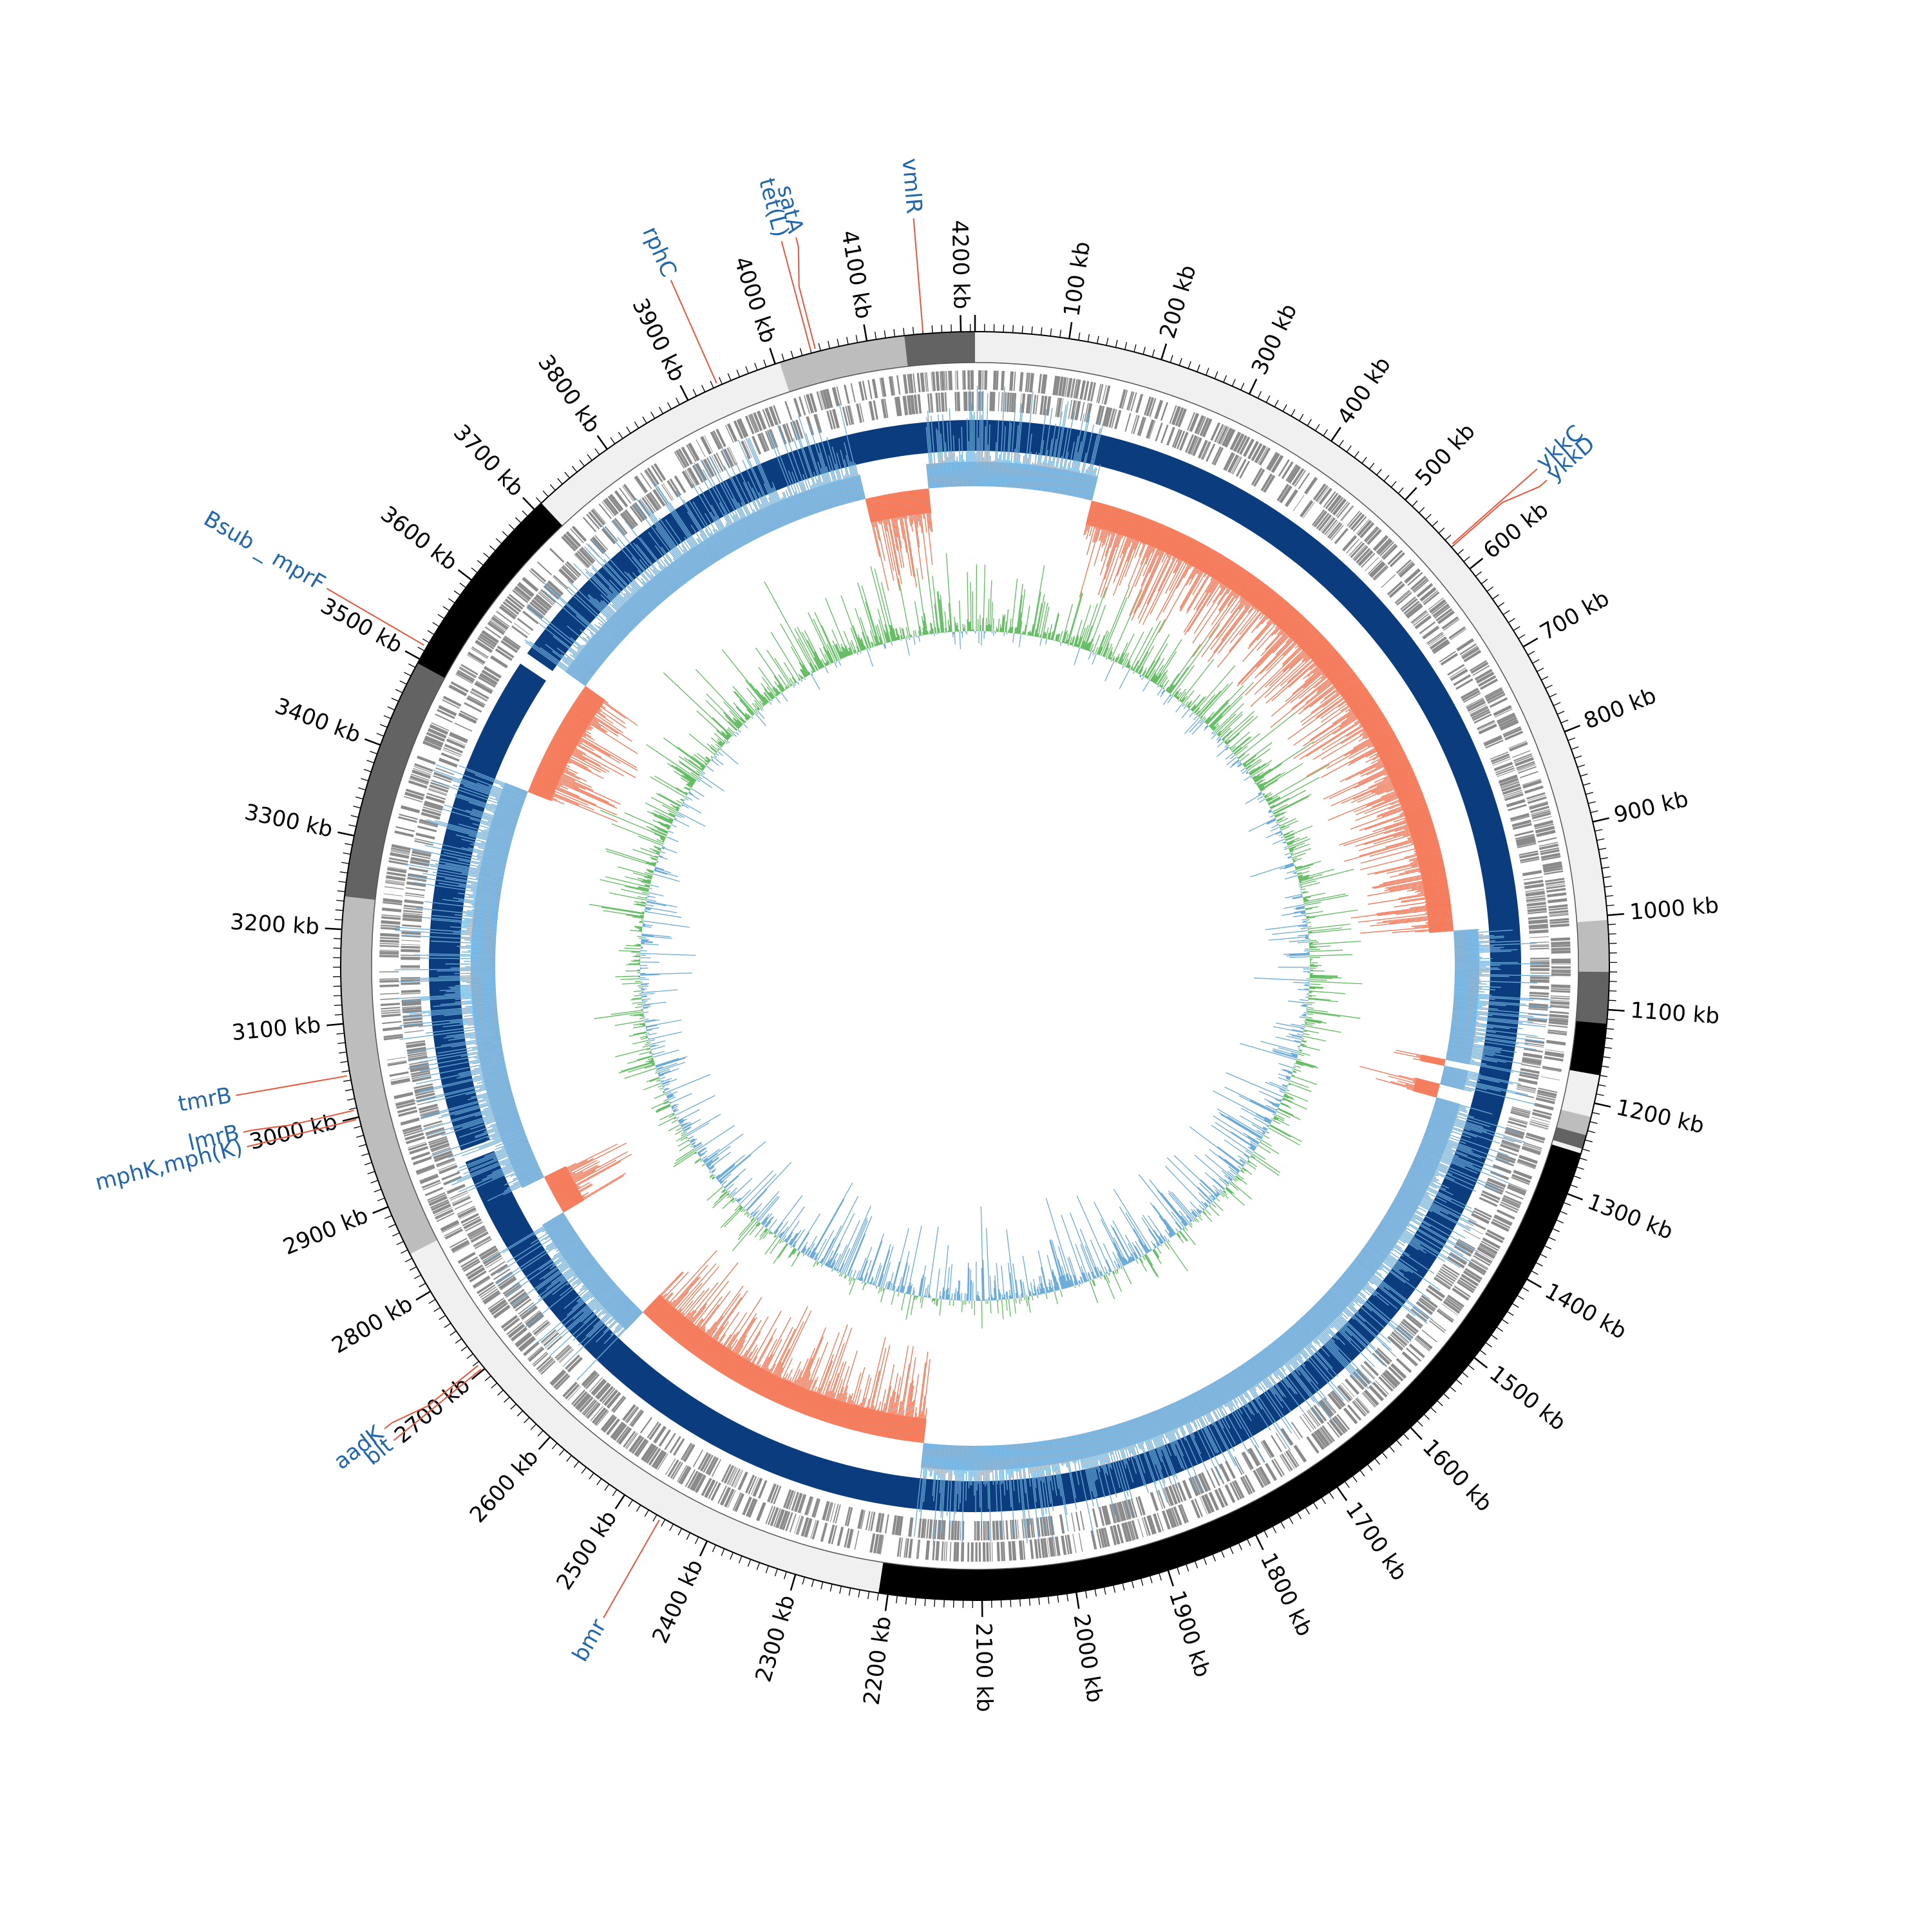 This screenshot has width=1932, height=1932. Describe the element at coordinates (754, 300) in the screenshot. I see `tick-label: 4000 kb` at that location.